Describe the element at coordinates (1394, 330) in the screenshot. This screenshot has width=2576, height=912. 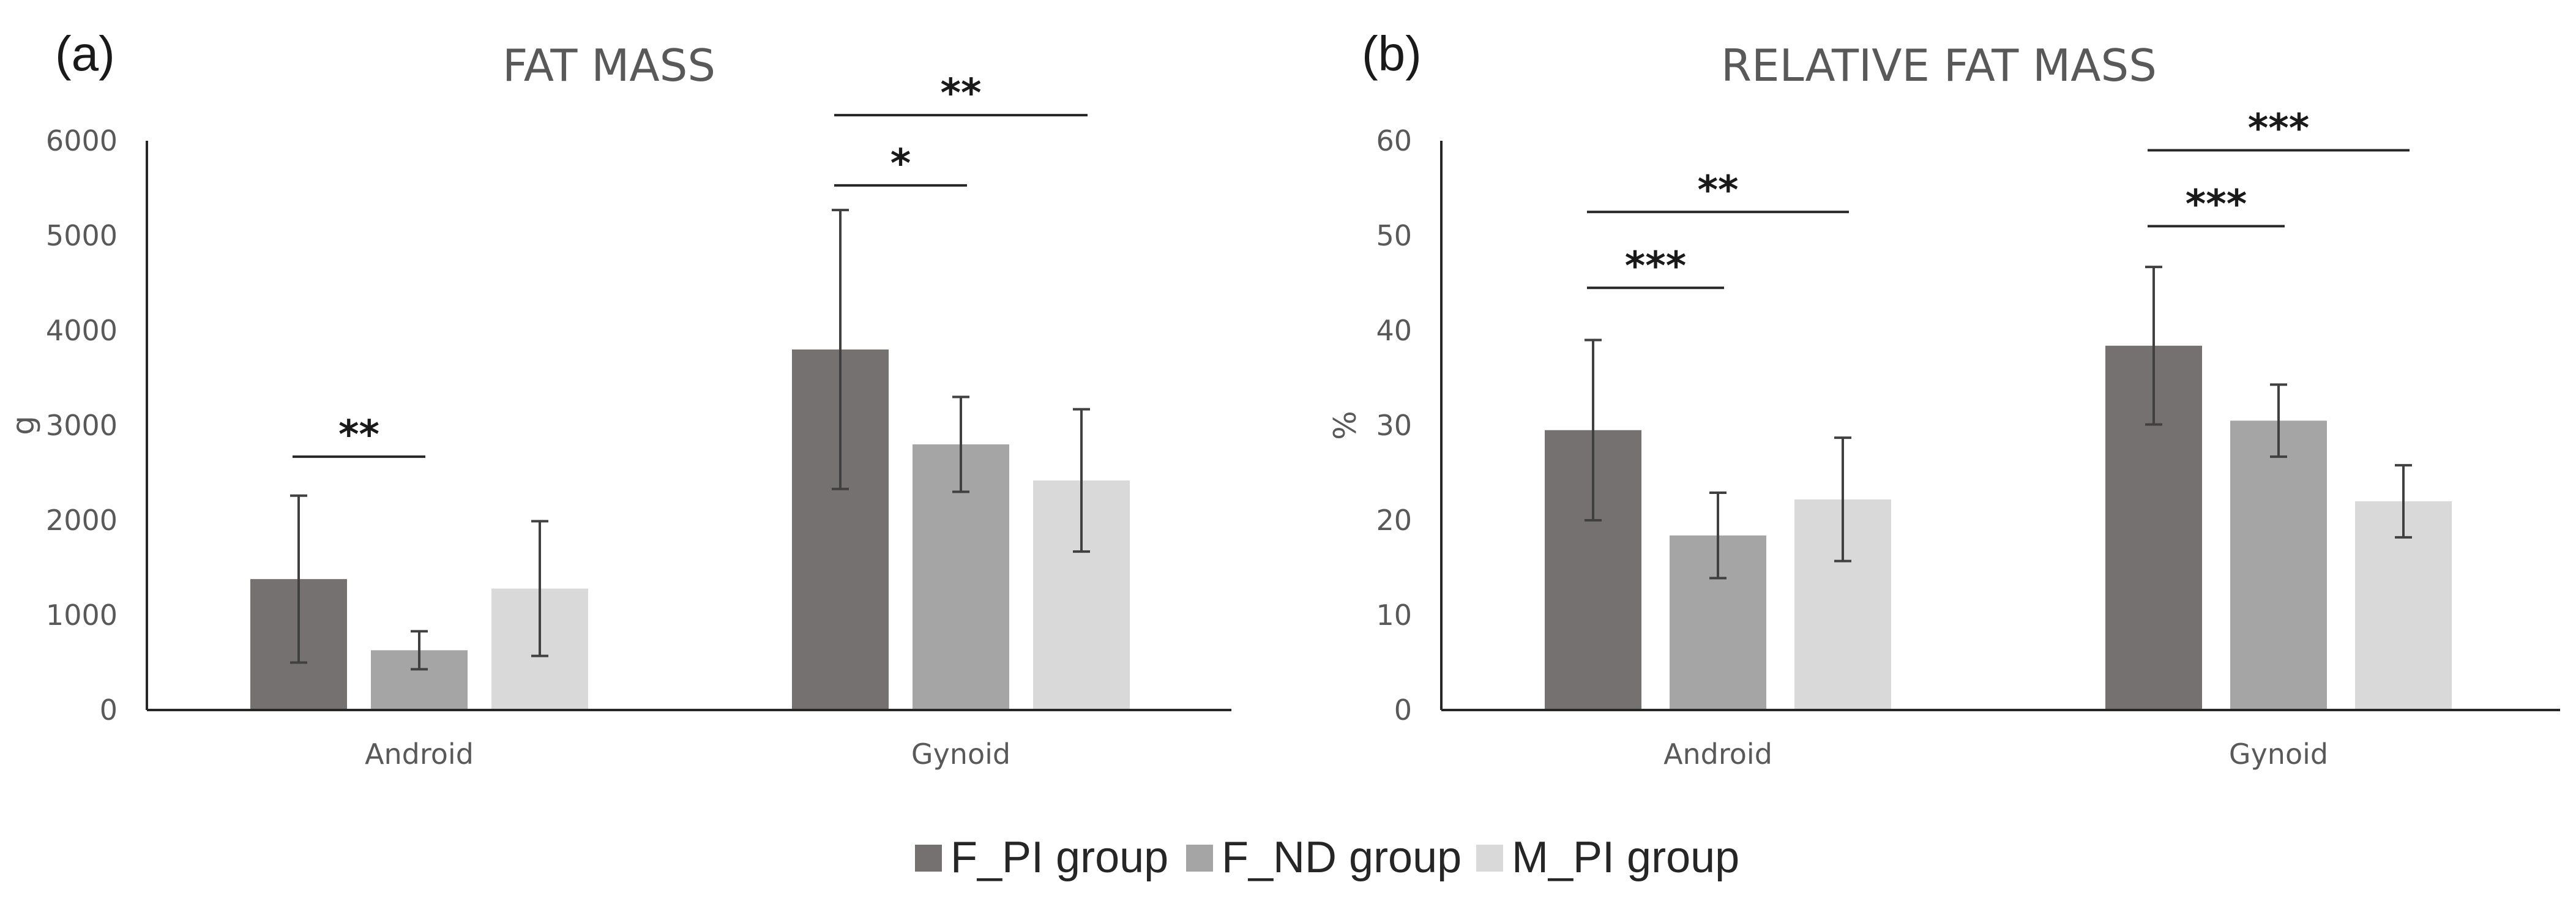
I see `y-tick-label: 40` at that location.